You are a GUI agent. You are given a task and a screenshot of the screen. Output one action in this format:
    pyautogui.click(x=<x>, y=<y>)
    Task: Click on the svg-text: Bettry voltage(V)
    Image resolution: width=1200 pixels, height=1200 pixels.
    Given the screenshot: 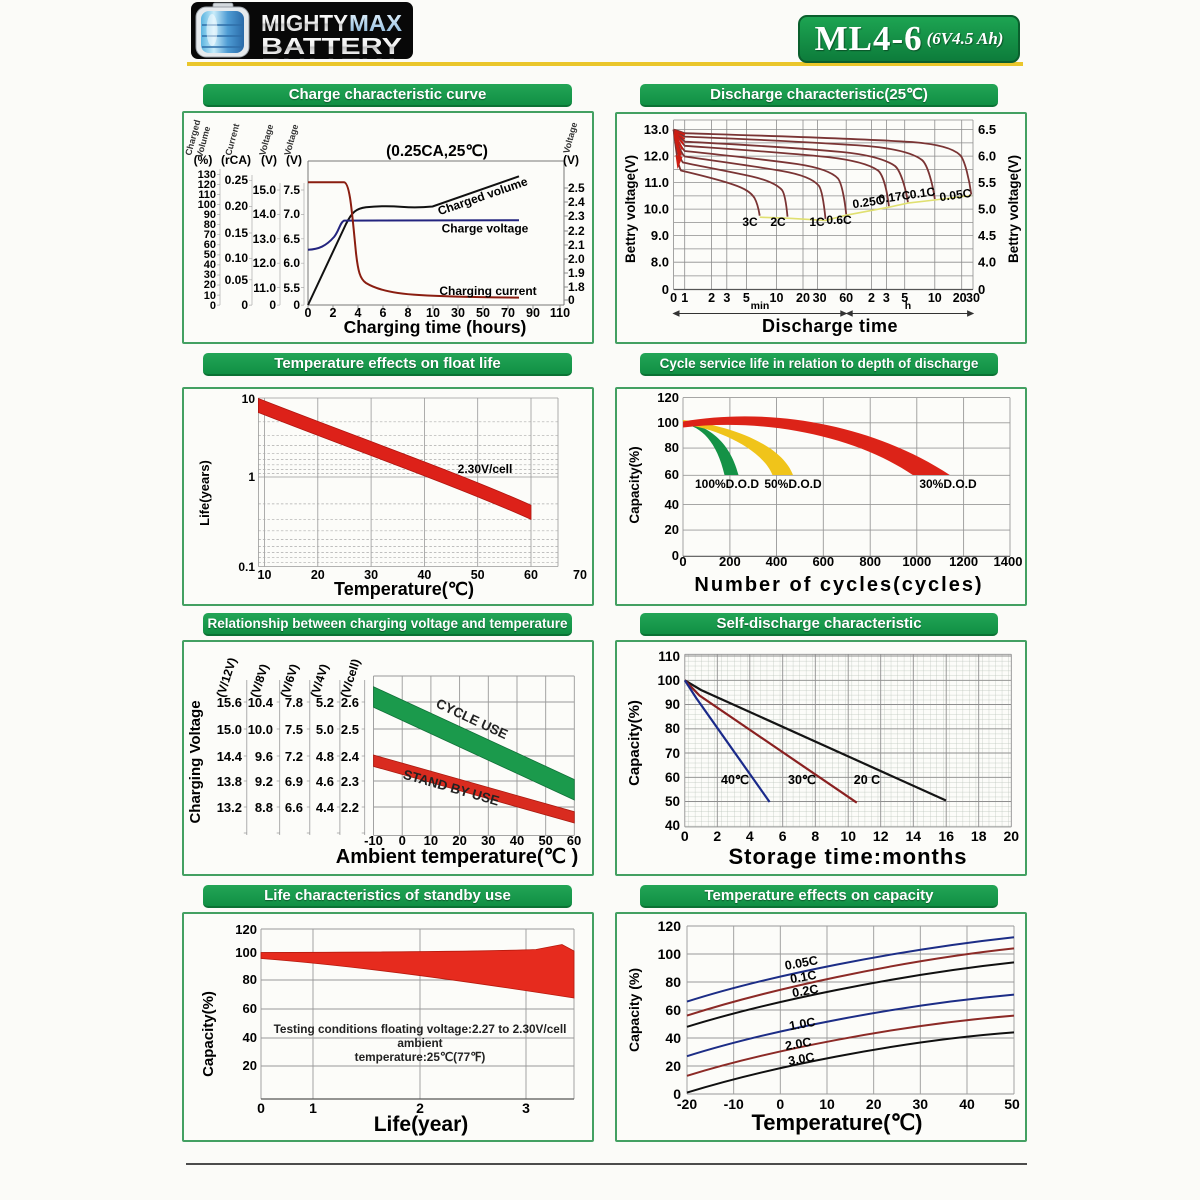 What is the action you would take?
    pyautogui.click(x=1013, y=209)
    